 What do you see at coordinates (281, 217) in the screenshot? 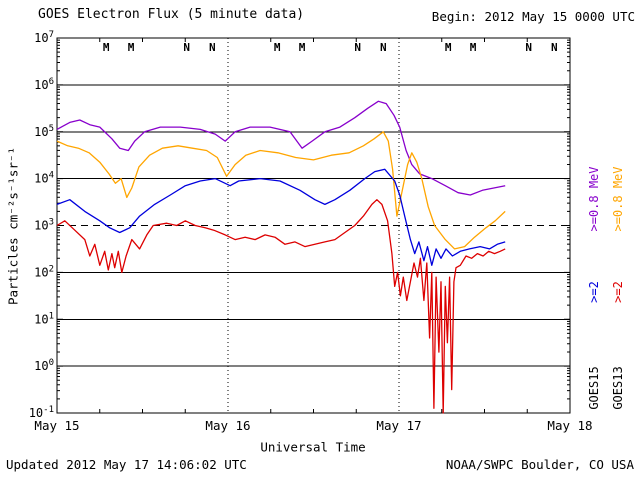
I see `series-line-goes15-2-mev` at bounding box center [281, 217].